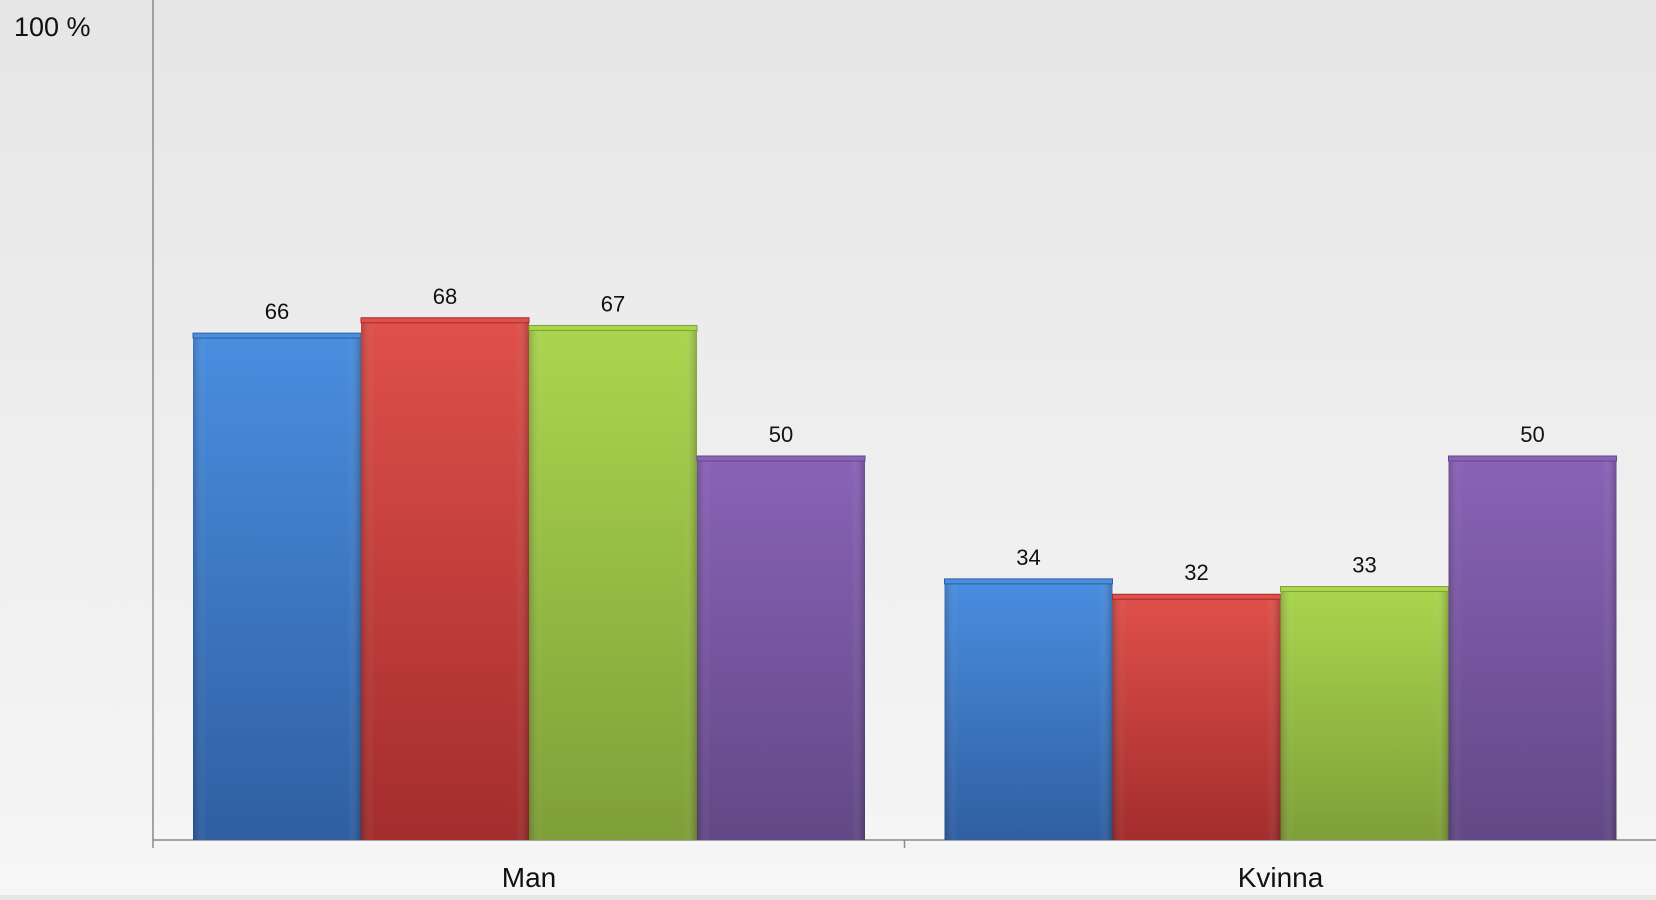 This screenshot has height=900, width=1656. I want to click on data-label-kvinna-series-3: 33, so click(1364, 565).